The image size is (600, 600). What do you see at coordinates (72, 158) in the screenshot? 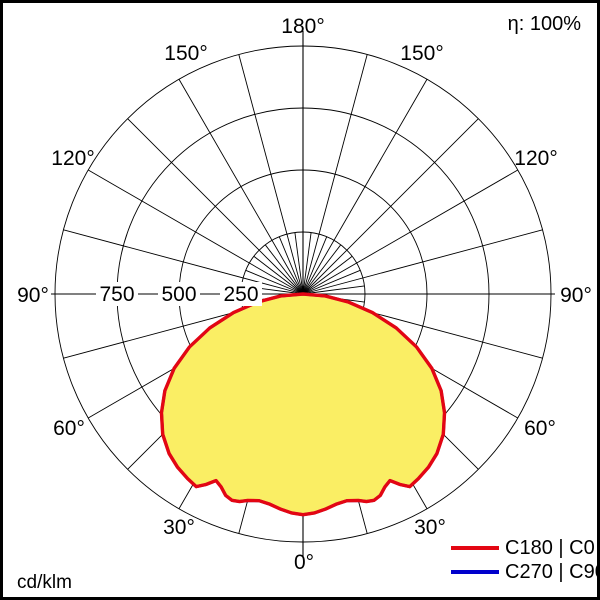
I see `angle-label-3: 120°` at bounding box center [72, 158].